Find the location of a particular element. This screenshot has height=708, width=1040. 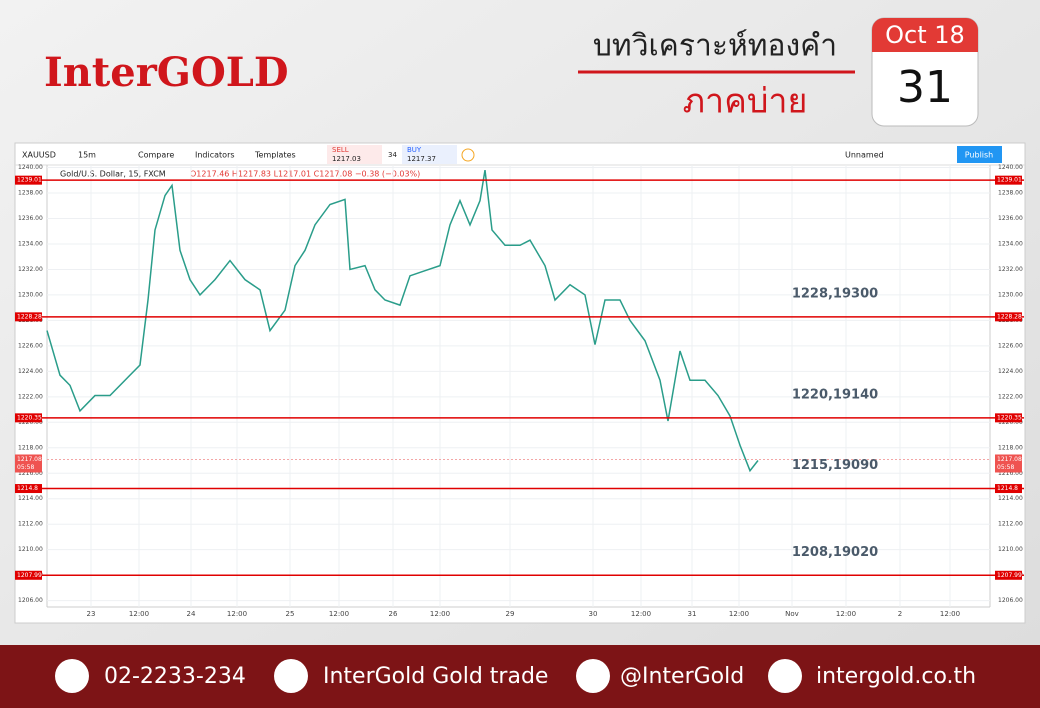

buy-price: 1217.37 is located at coordinates (421, 159).